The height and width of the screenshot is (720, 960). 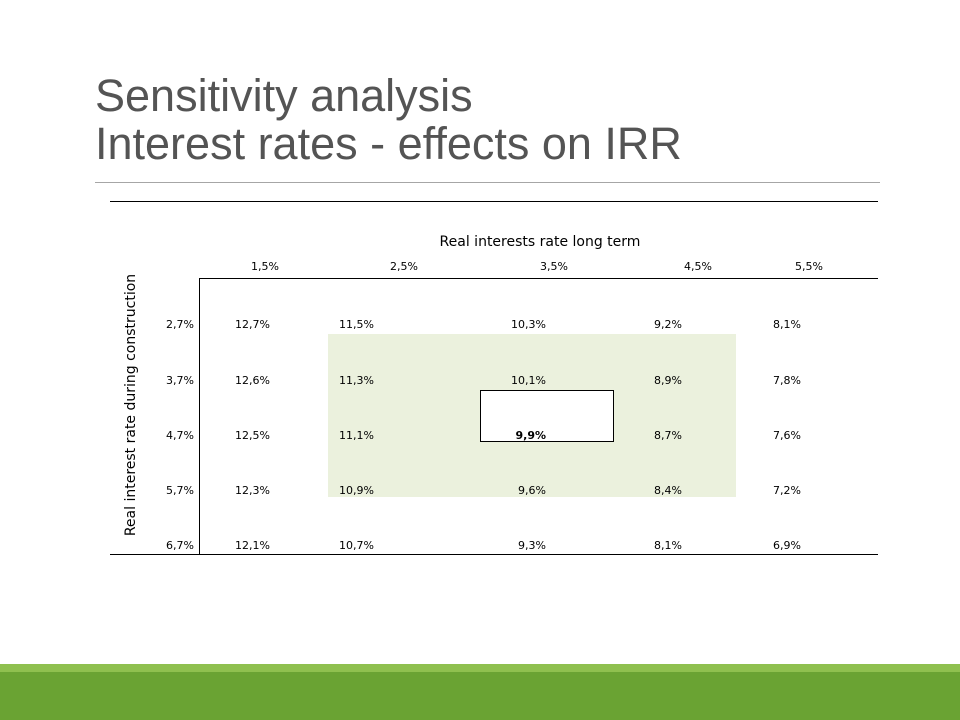 I want to click on table-cell: 8,4%, so click(x=668, y=490).